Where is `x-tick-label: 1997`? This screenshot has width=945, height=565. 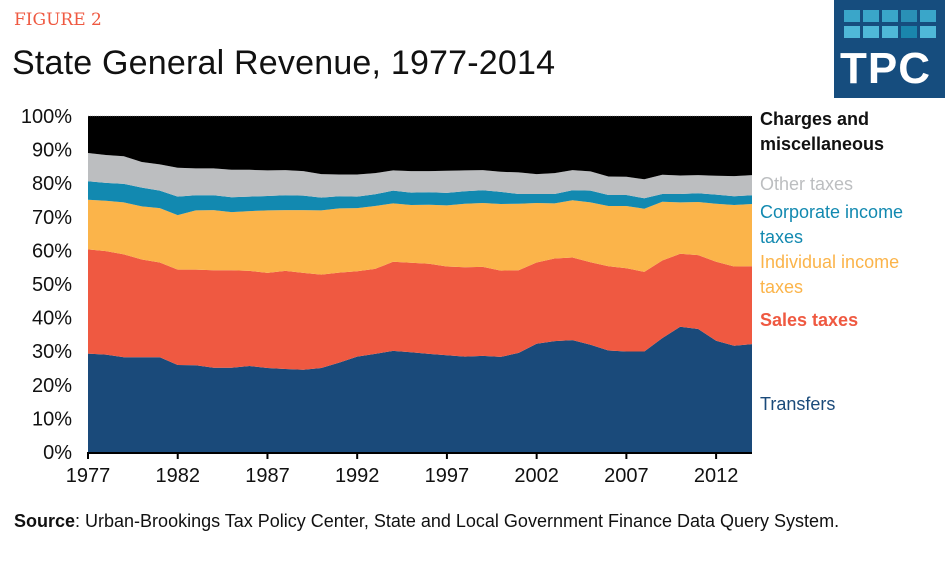
x-tick-label: 1997 is located at coordinates (447, 476).